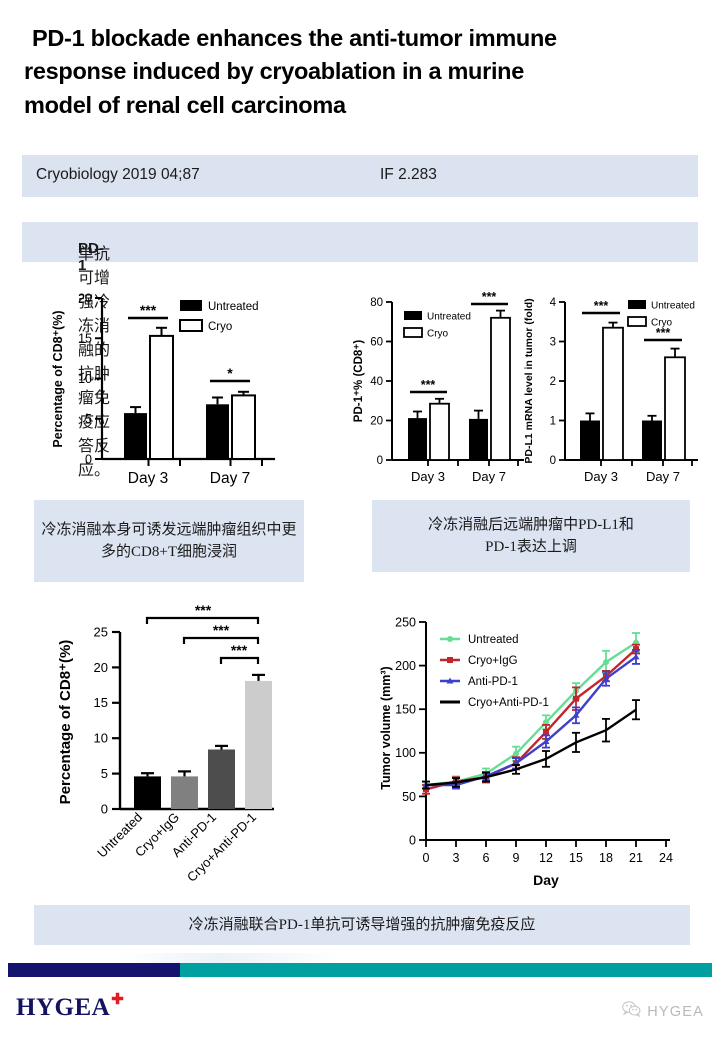  What do you see at coordinates (91, 257) in the screenshot?
I see `summary-prefix: PD-1` at bounding box center [91, 257].